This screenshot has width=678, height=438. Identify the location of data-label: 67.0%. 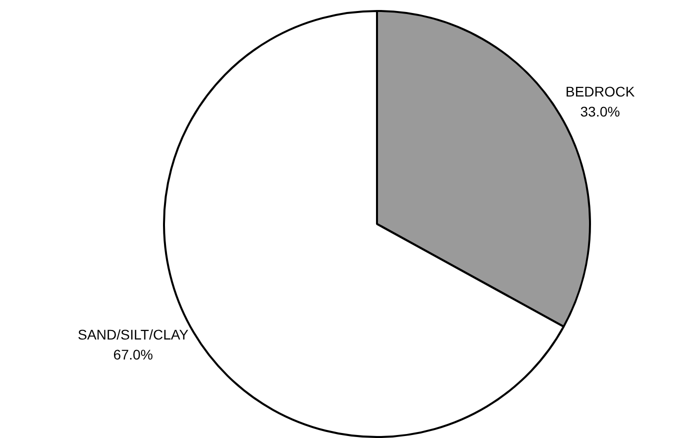
(133, 354).